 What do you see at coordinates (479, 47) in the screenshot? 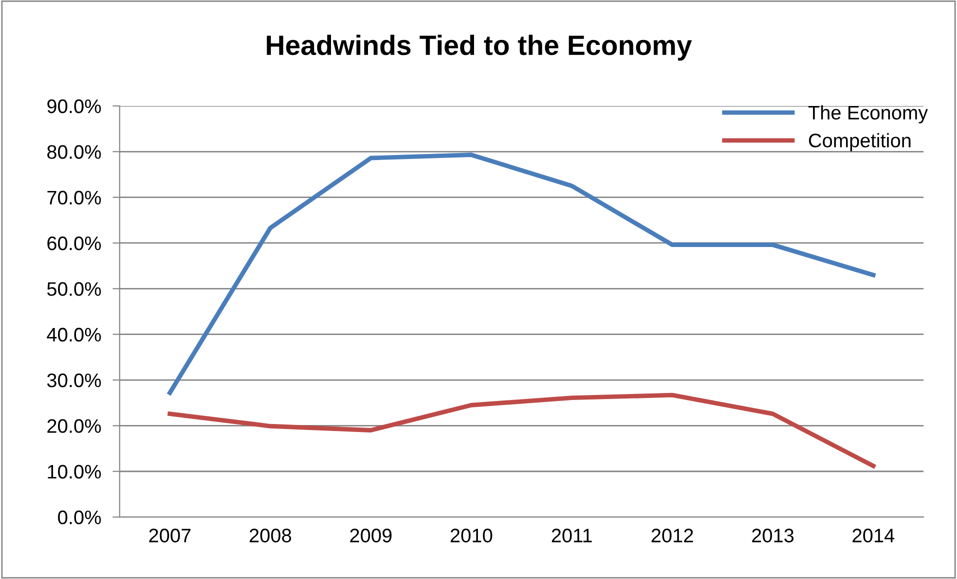
I see `chart-title: Headwinds Tied to the Economy` at bounding box center [479, 47].